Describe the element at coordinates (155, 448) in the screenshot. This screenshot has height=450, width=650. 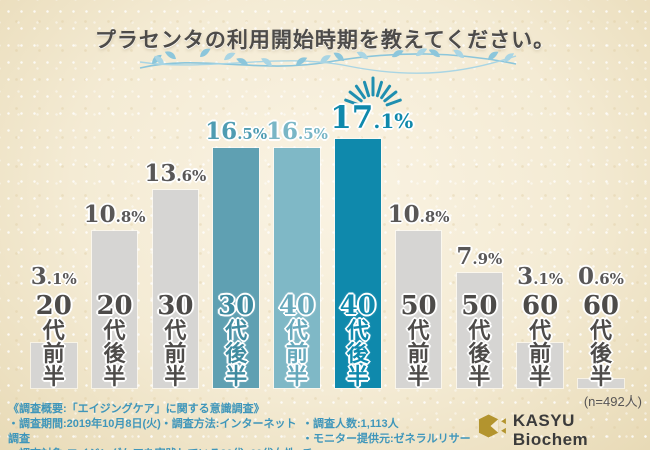
I see `survey-target: ・調査対象:エイジングケアを実践している30代~60代女性` at that location.